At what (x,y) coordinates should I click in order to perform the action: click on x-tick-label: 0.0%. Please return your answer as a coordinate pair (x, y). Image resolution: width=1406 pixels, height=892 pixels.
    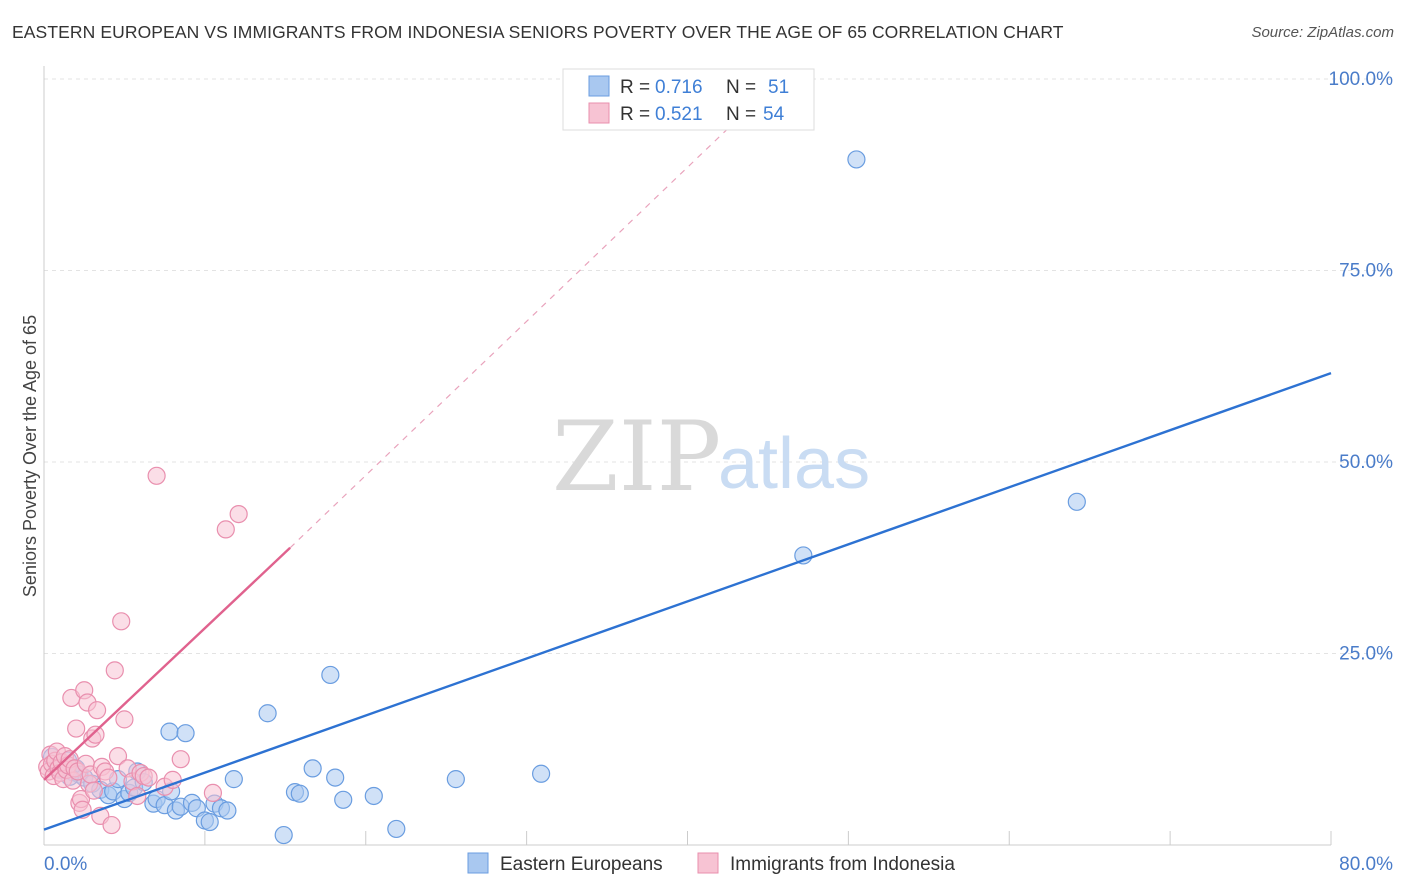
    Looking at the image, I should click on (65, 864).